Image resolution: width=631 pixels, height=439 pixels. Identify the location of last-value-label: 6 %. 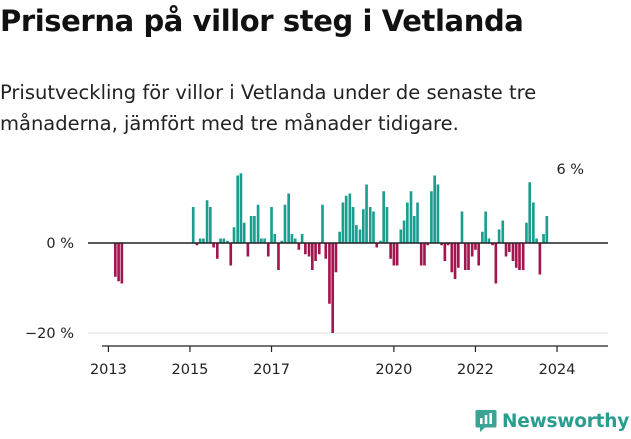
(570, 170).